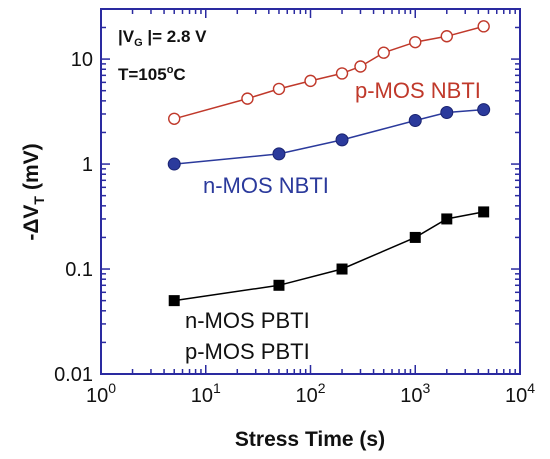 This screenshot has height=459, width=550. I want to click on x-tick-label: 10³, so click(415, 393).